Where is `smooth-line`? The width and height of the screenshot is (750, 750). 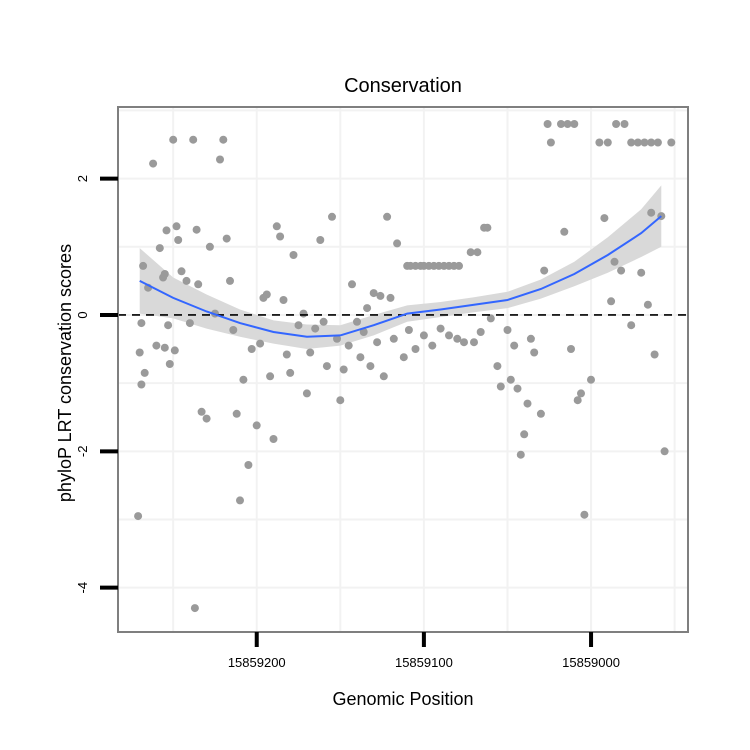 smooth-line is located at coordinates (400, 276).